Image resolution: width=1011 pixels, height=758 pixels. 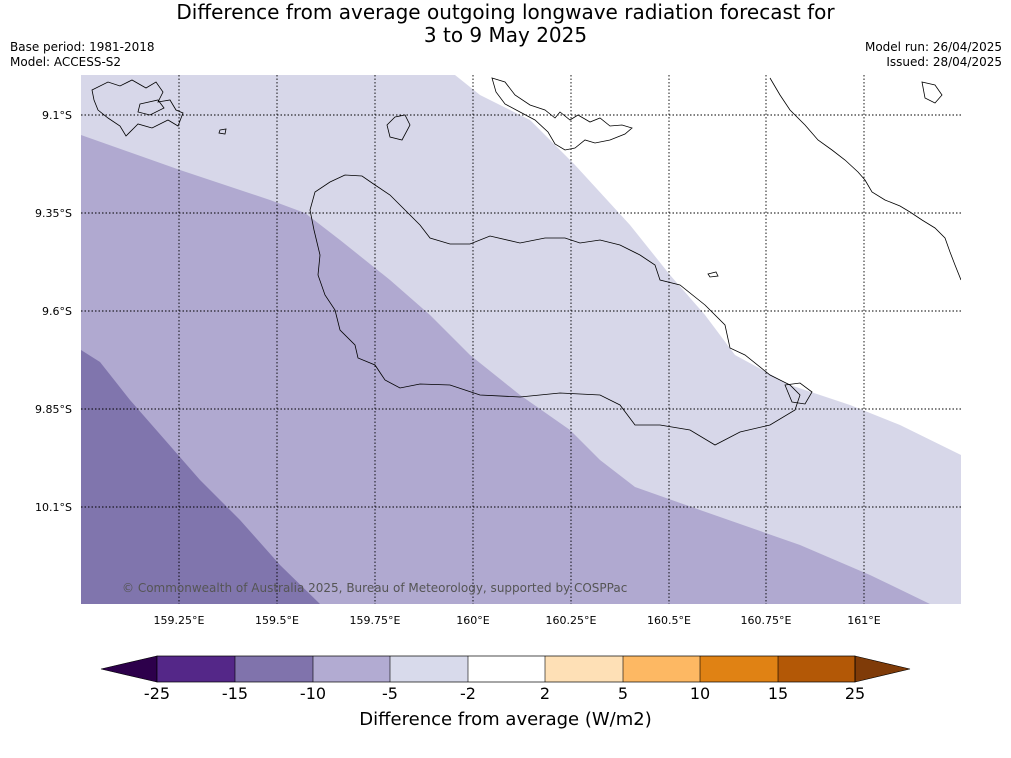 What do you see at coordinates (798, 393) in the screenshot?
I see `island-east-tip` at bounding box center [798, 393].